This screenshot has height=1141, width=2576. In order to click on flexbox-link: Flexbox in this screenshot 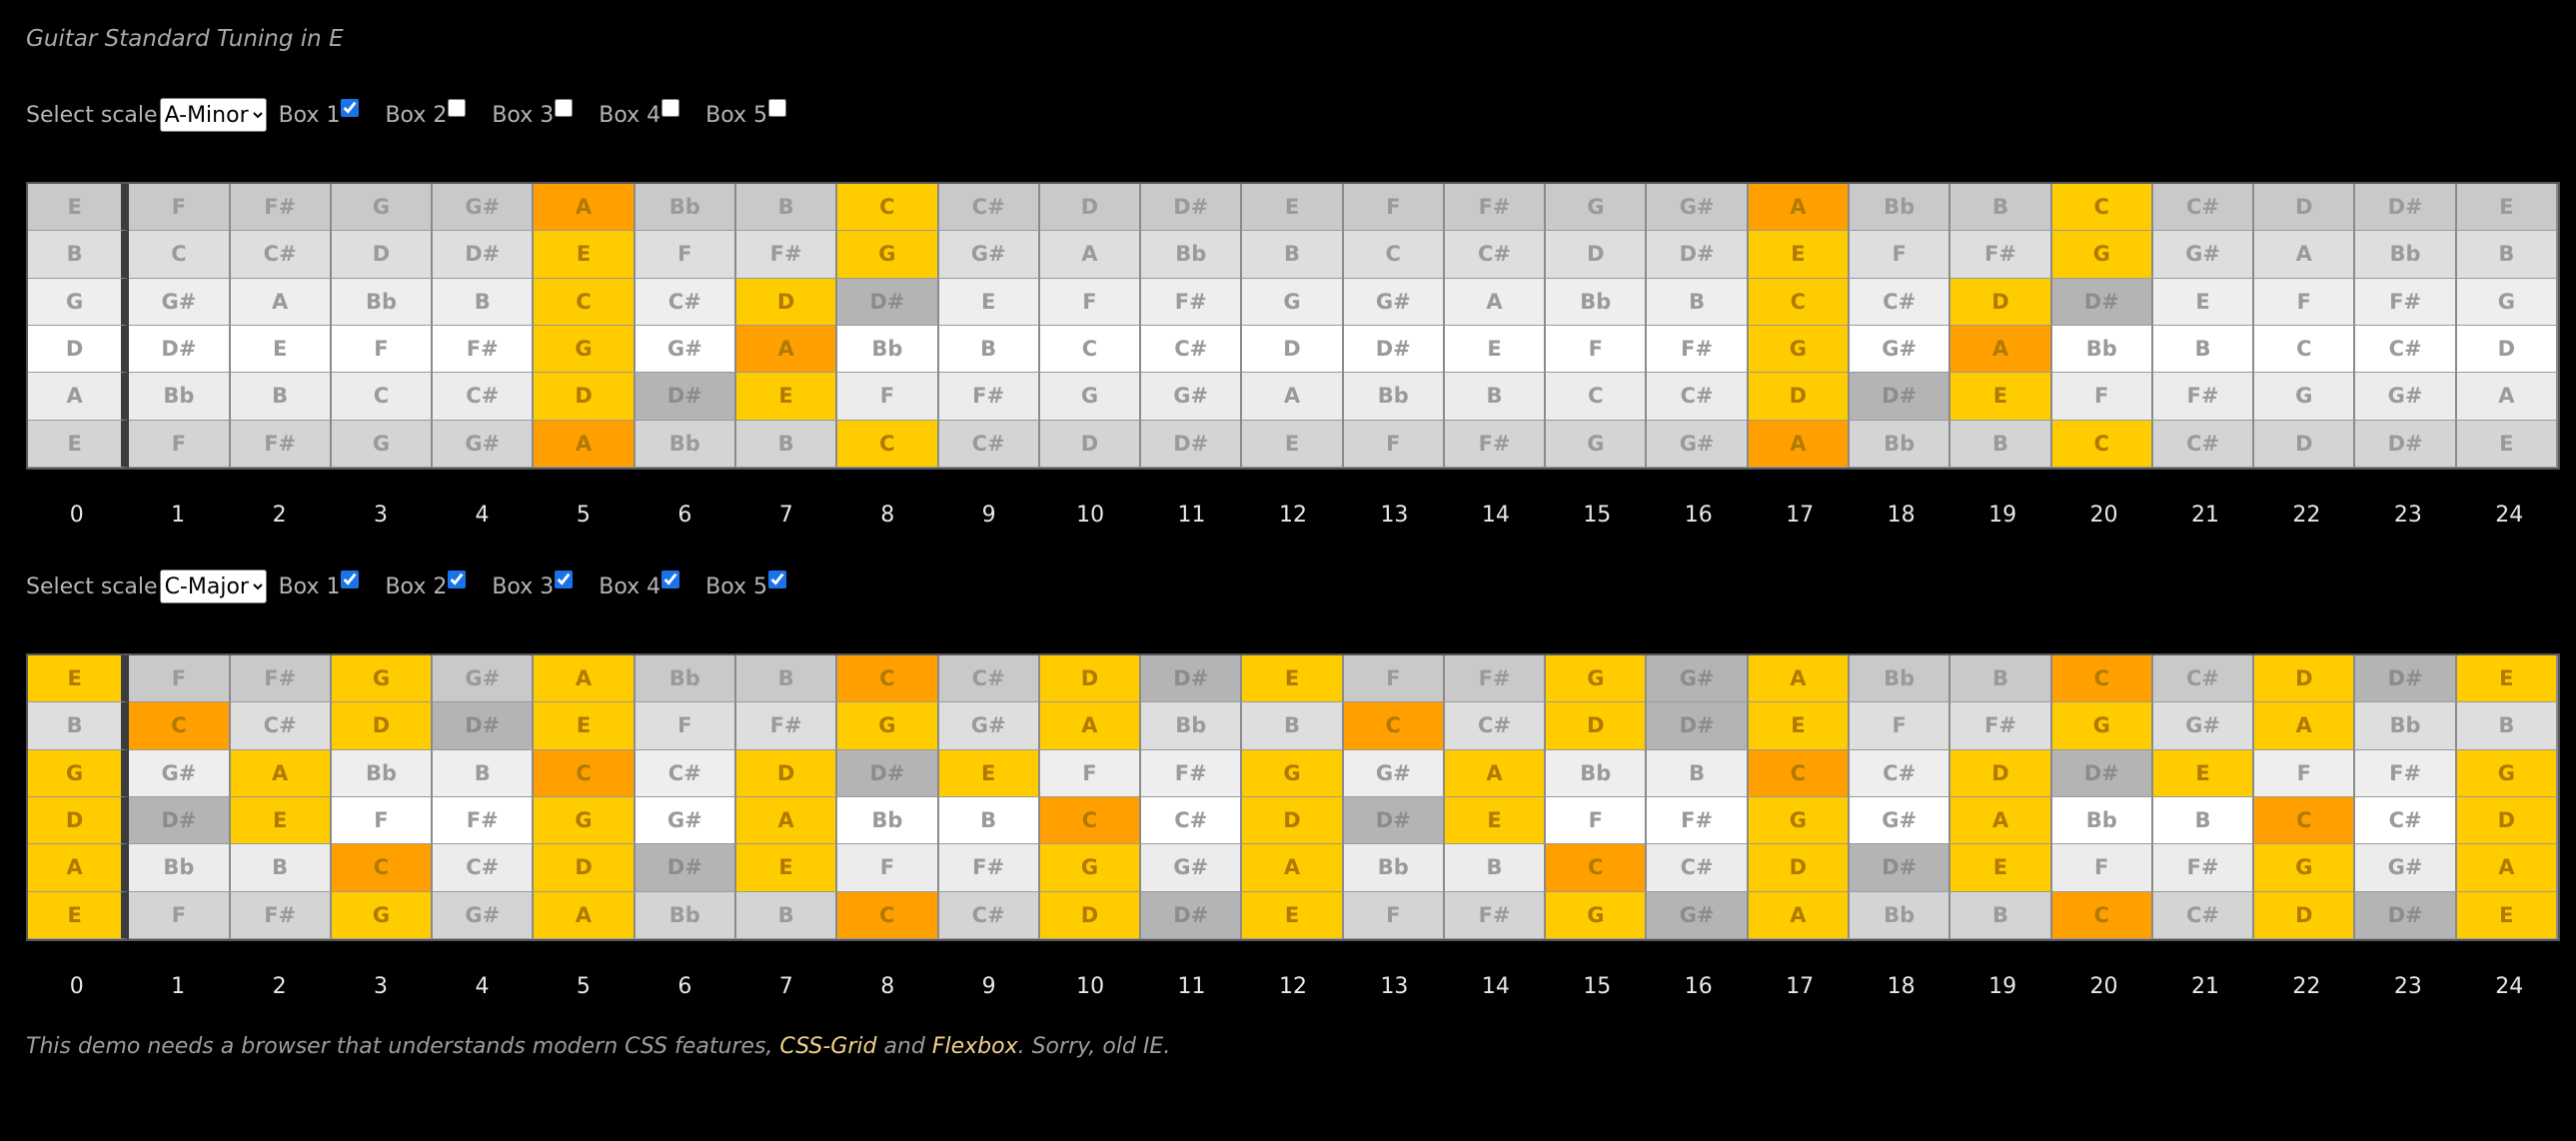, I will do `click(974, 1046)`.